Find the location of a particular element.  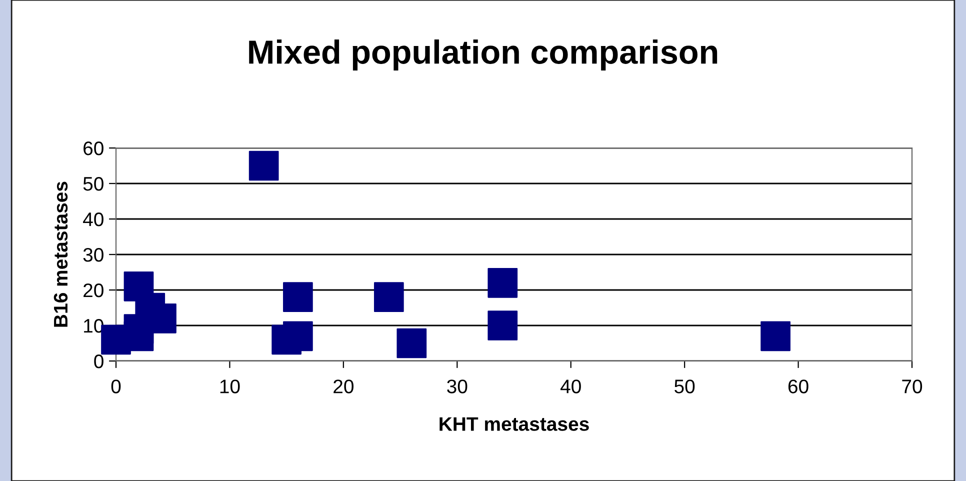

y-tick-label: 50 is located at coordinates (93, 183).